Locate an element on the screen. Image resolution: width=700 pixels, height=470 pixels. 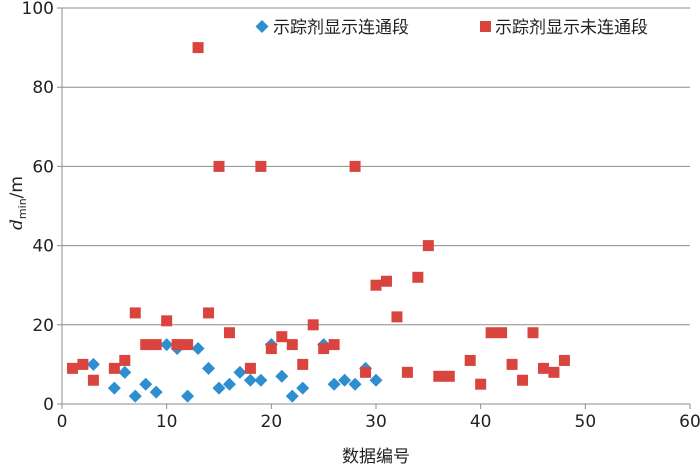
y-tick-label: 100 is located at coordinates (38, 9).